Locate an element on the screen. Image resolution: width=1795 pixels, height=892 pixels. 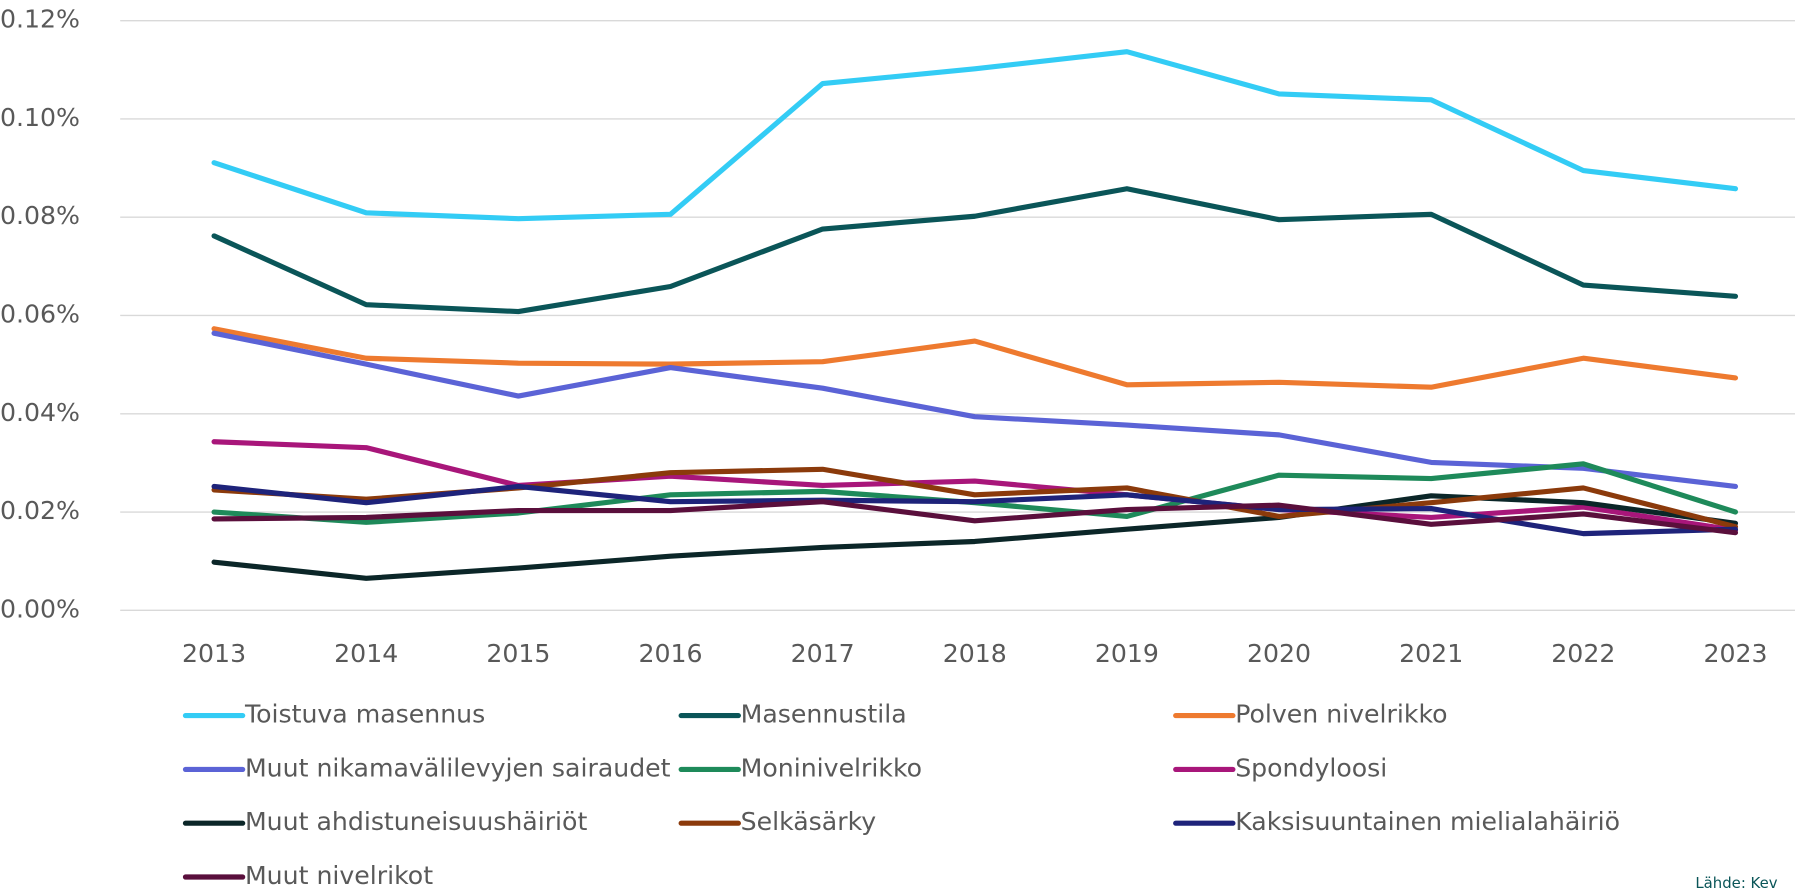
legend-label: Selkäsärky is located at coordinates (809, 821).